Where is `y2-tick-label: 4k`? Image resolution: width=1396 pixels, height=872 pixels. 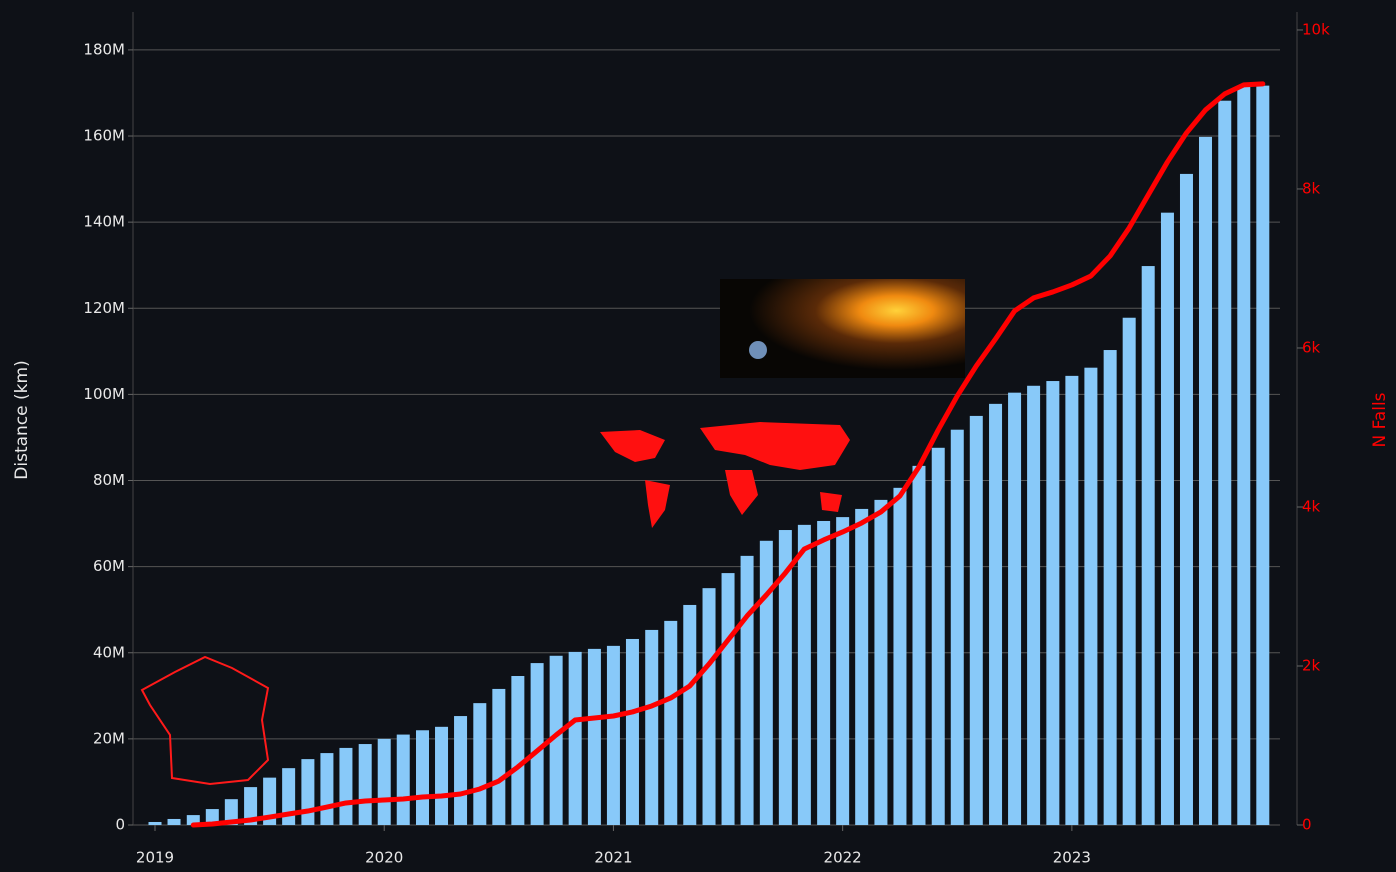
y2-tick-label: 4k is located at coordinates (1311, 506).